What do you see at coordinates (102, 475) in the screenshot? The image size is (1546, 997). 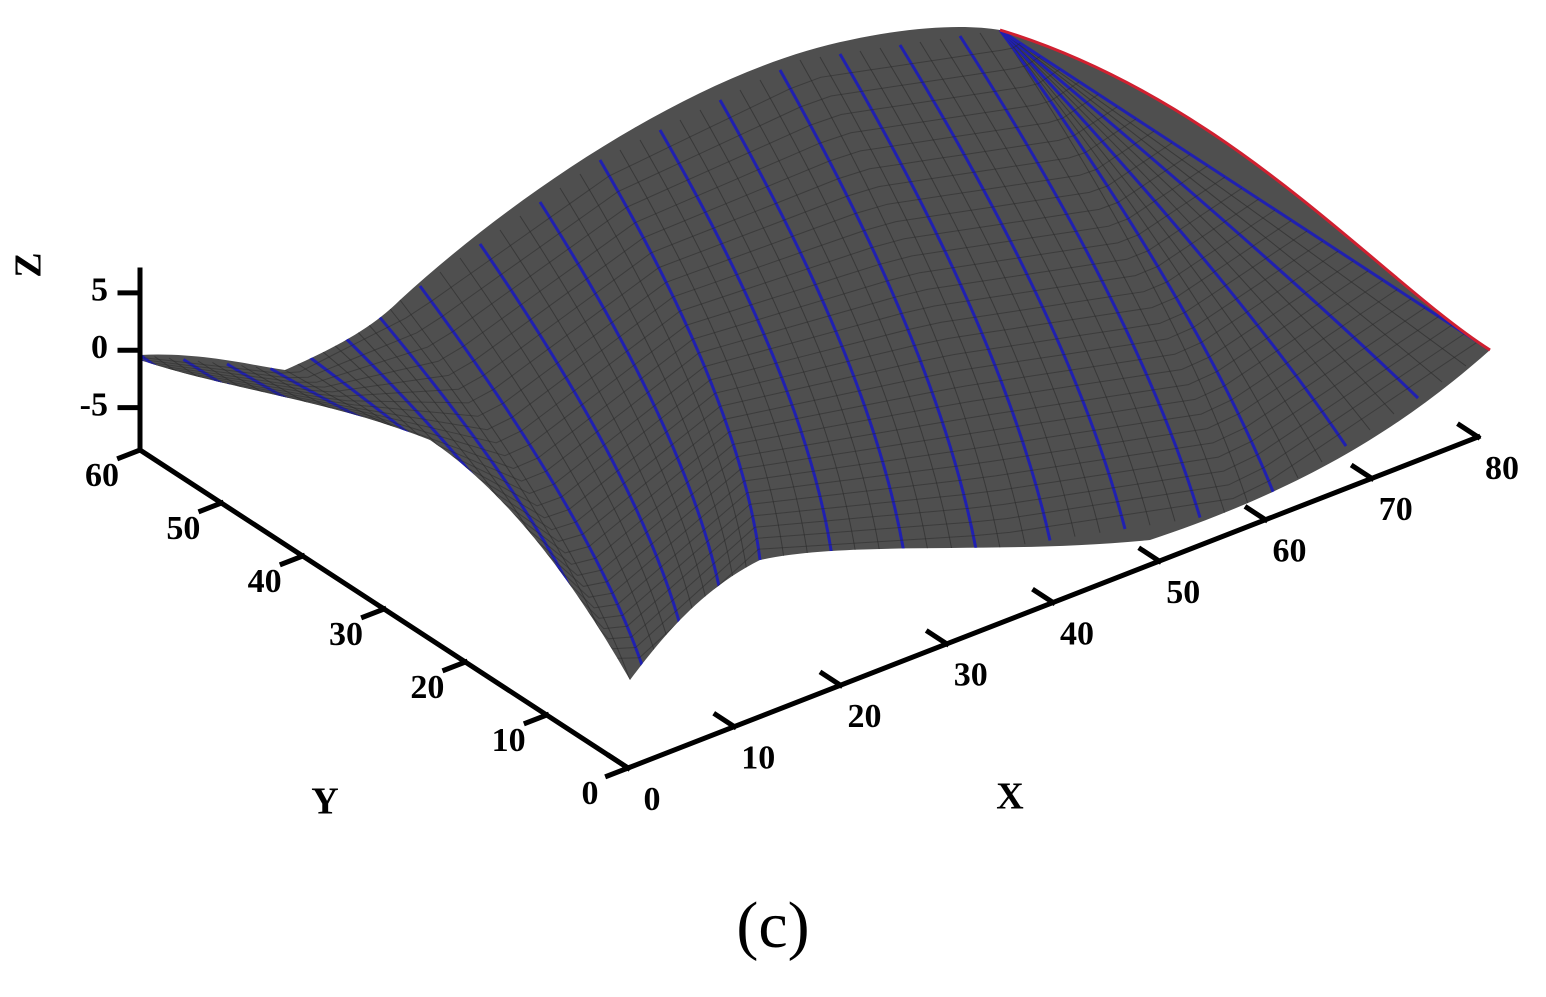 I see `y-tick-label: 60` at bounding box center [102, 475].